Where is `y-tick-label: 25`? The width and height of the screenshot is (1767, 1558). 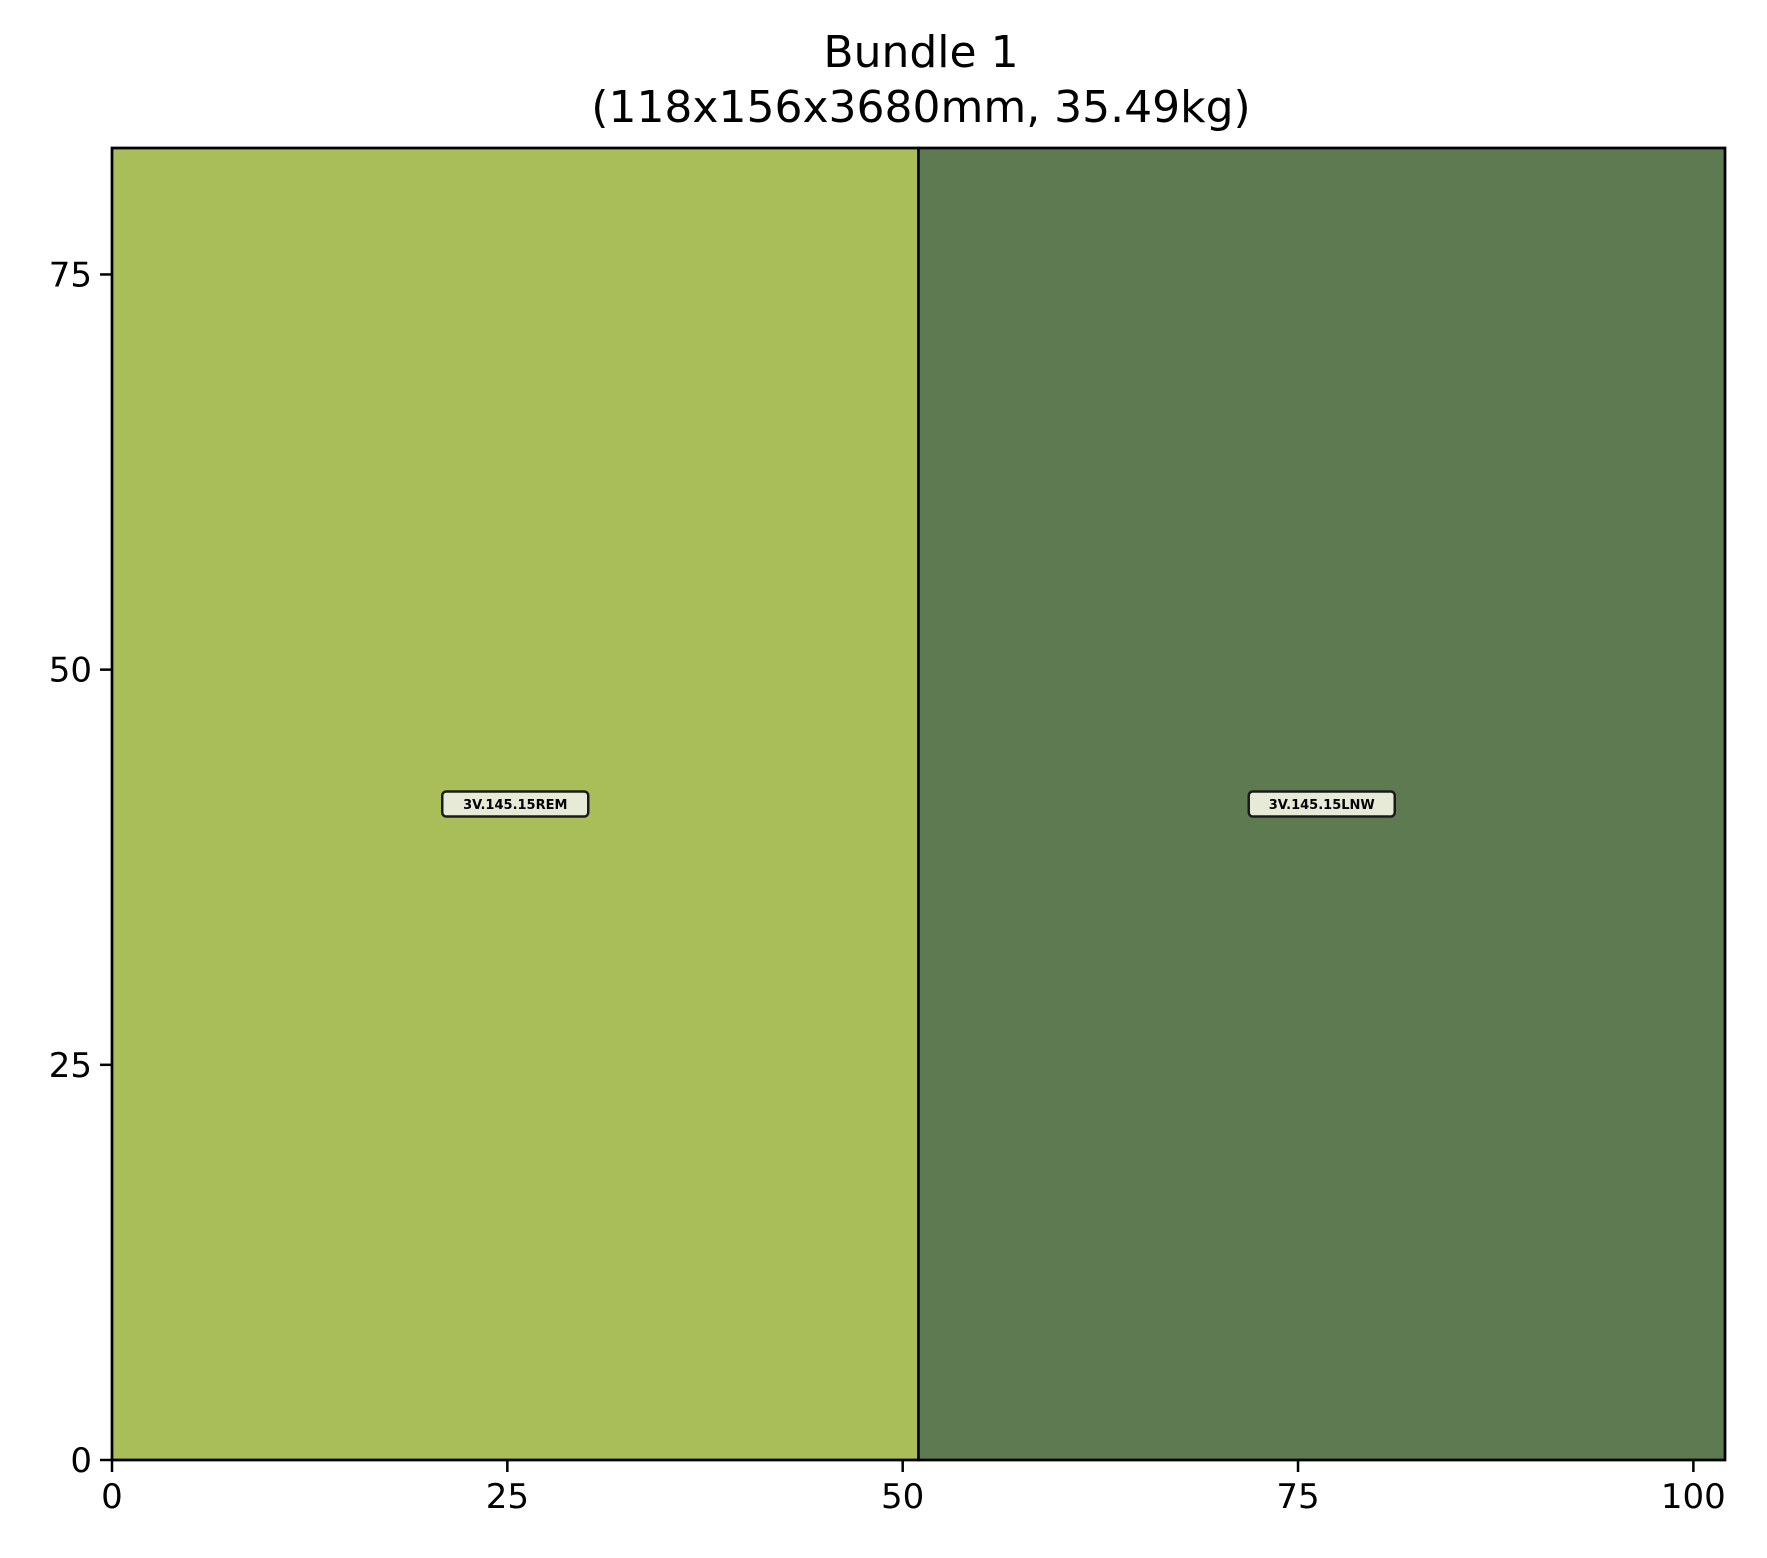 y-tick-label: 25 is located at coordinates (70, 1066).